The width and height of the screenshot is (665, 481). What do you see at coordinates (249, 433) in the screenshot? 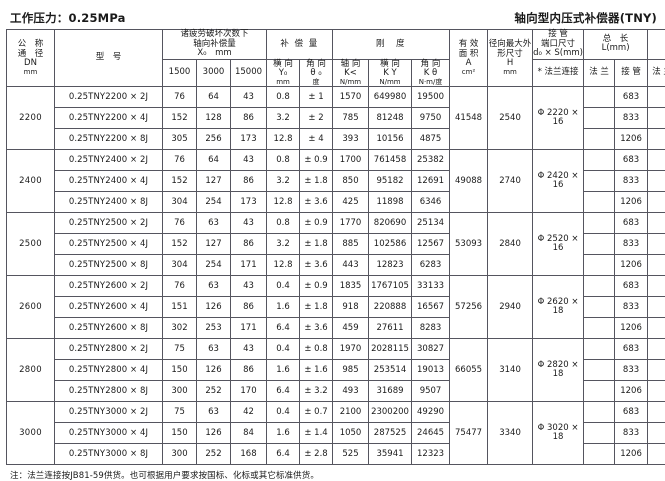
I see `fatigue-15000-cell: 84` at bounding box center [249, 433].